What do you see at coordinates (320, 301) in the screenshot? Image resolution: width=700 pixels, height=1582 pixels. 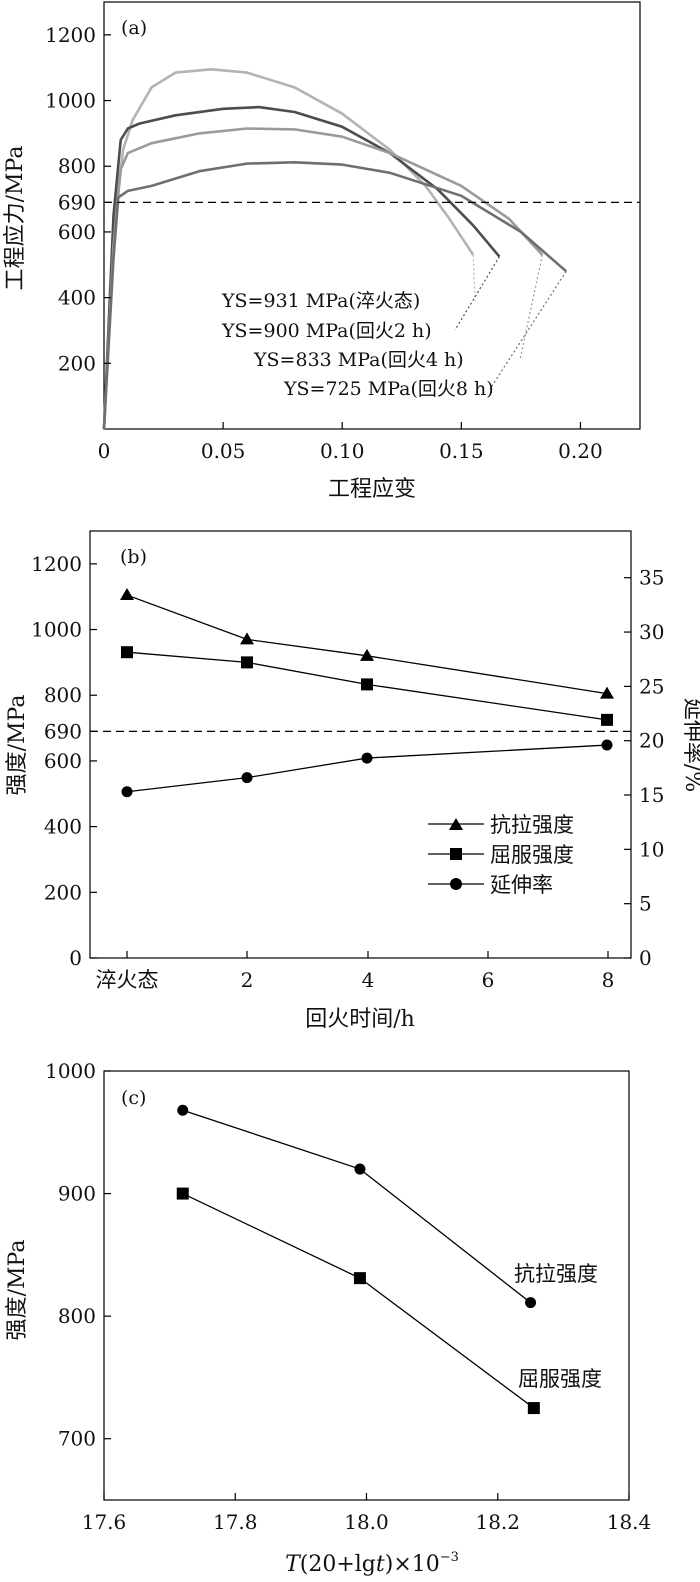 I see `annotation-ys-quenched: YS=931 MPa(淬火态)` at bounding box center [320, 301].